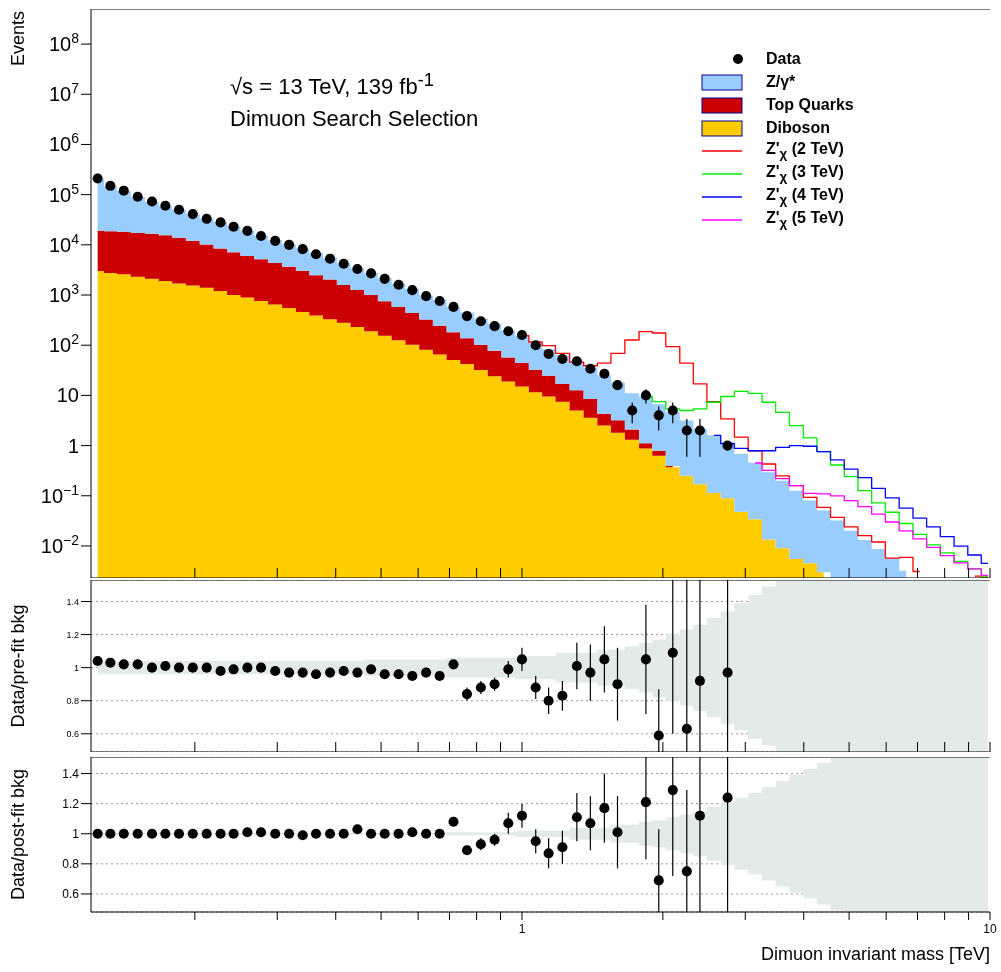 This screenshot has width=1001, height=972. I want to click on legend-label: Diboson, so click(798, 127).